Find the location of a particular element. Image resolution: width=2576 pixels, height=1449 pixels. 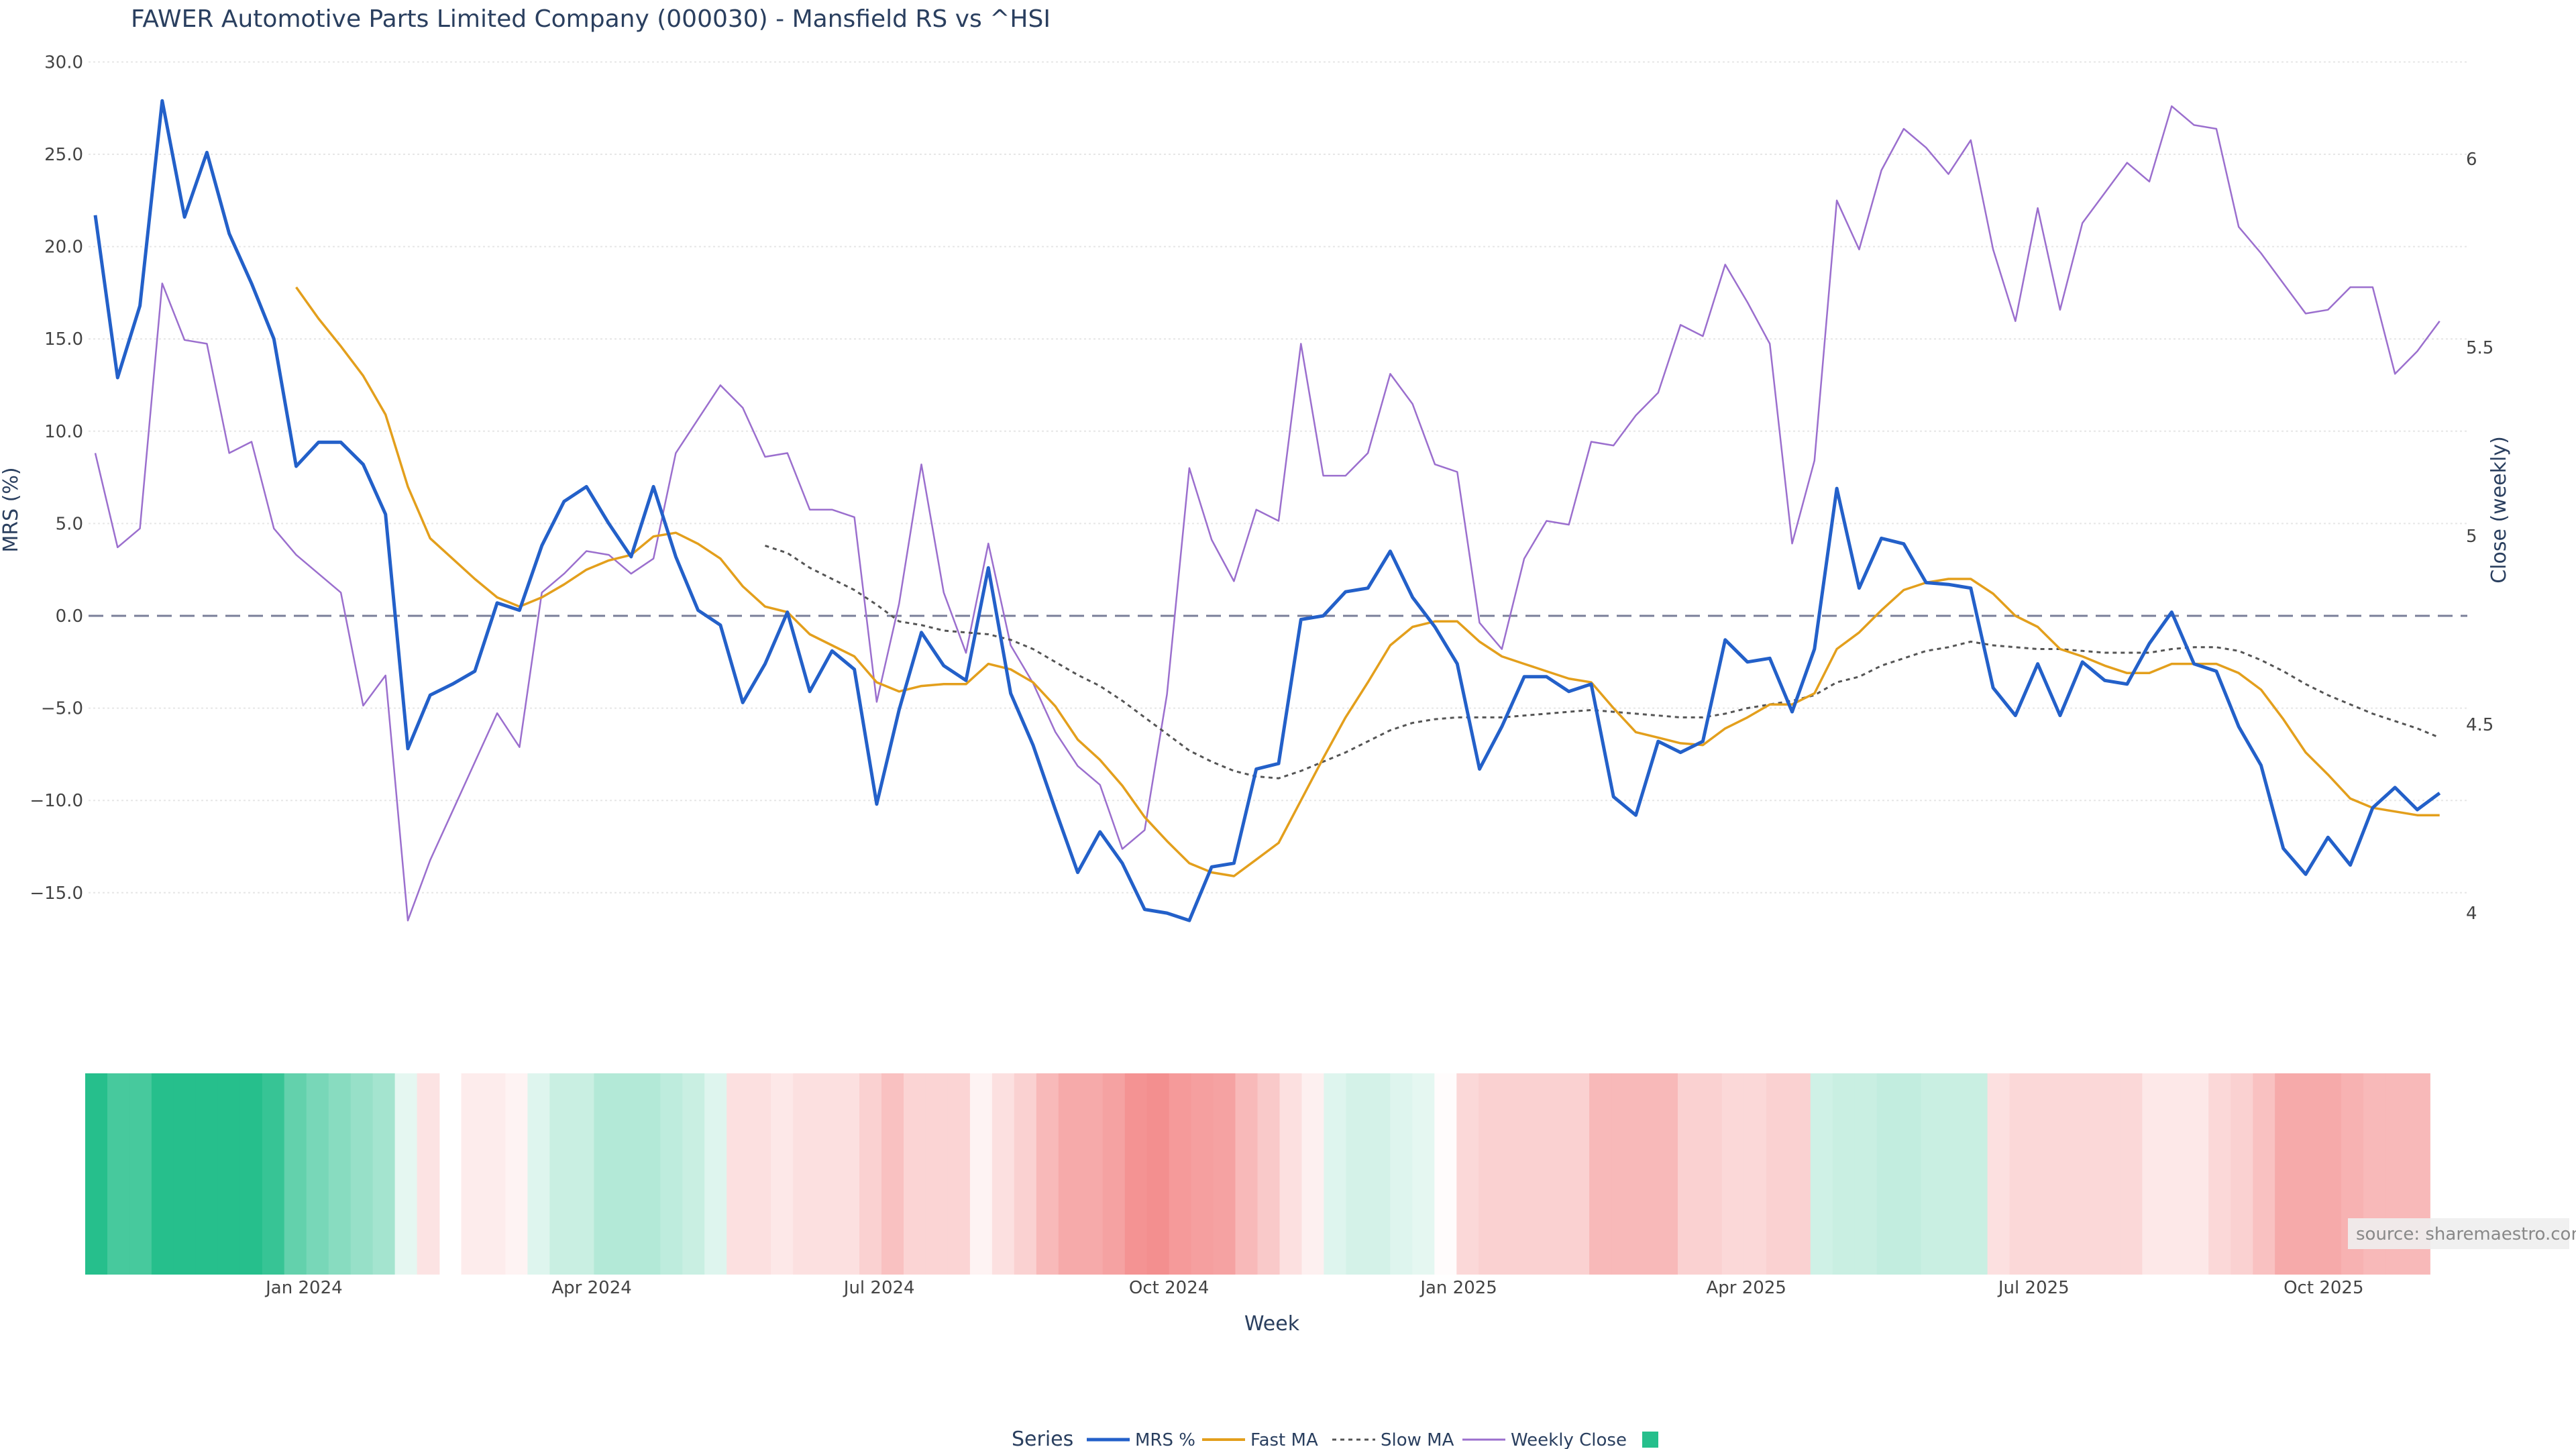

y-left-tick-label: 25.0 is located at coordinates (63, 155).